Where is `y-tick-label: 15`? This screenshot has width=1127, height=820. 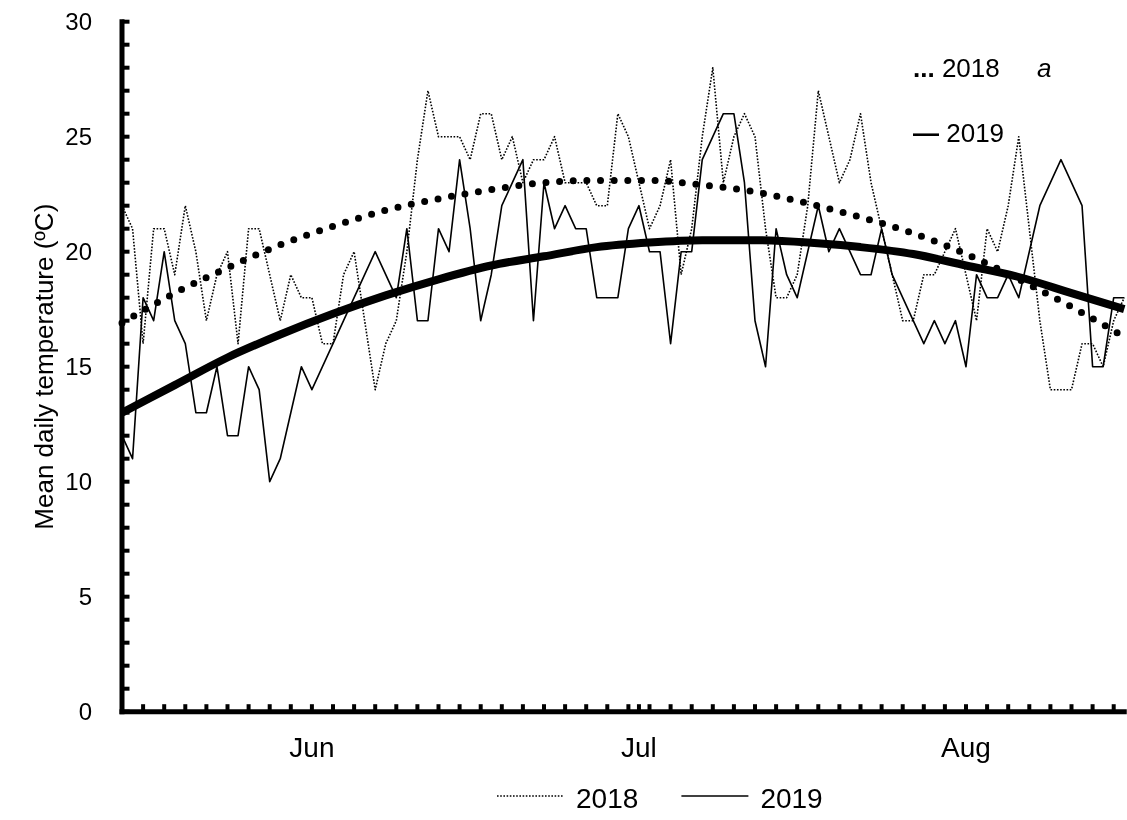
y-tick-label: 15 is located at coordinates (78, 367).